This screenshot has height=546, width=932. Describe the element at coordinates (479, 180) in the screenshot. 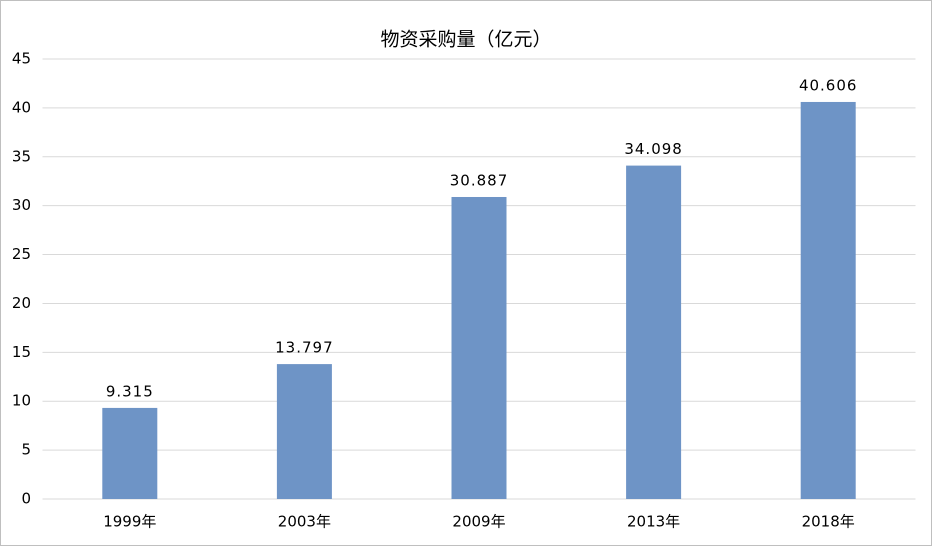

I see `data-label: 30.887` at that location.